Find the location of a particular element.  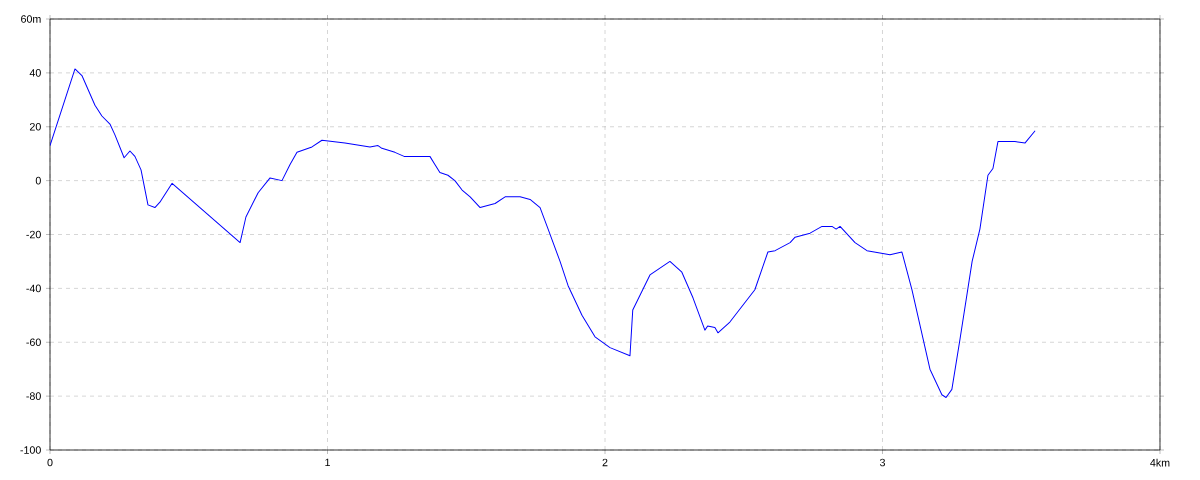

x-tick-label: 3 is located at coordinates (882, 462).